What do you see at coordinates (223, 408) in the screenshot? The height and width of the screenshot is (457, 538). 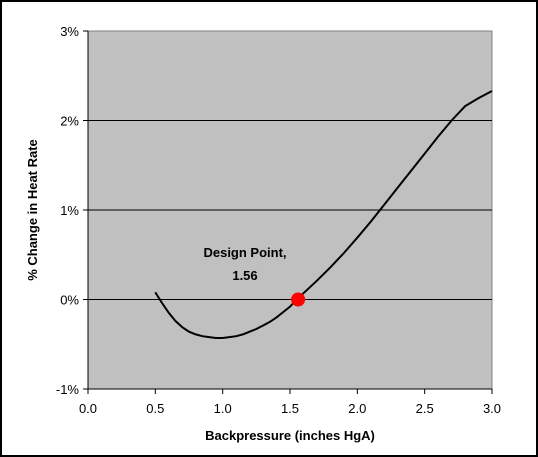 I see `x-tick-label: 1.0` at bounding box center [223, 408].